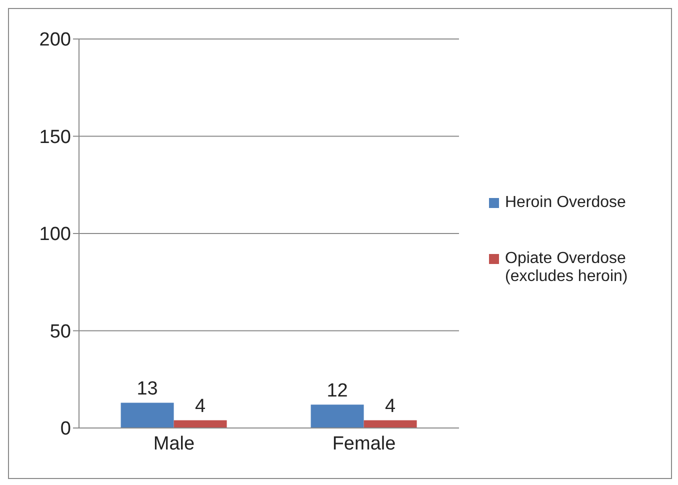 This screenshot has width=678, height=485. I want to click on legend-label: Opiate Overdose (excludes heroin), so click(567, 268).